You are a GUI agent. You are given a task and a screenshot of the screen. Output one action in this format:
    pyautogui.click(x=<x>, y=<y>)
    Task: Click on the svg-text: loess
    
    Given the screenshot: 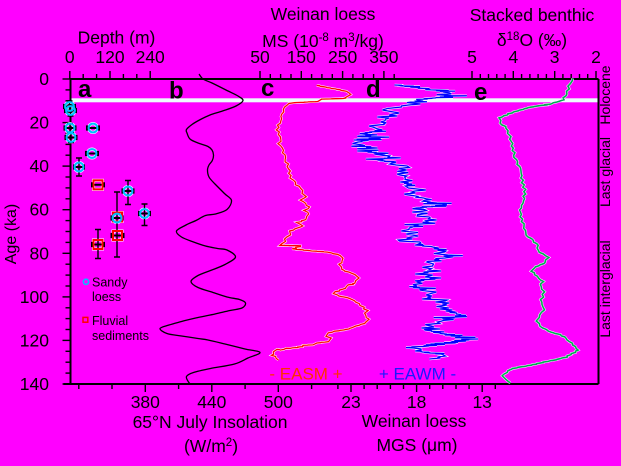 What is the action you would take?
    pyautogui.click(x=106, y=297)
    